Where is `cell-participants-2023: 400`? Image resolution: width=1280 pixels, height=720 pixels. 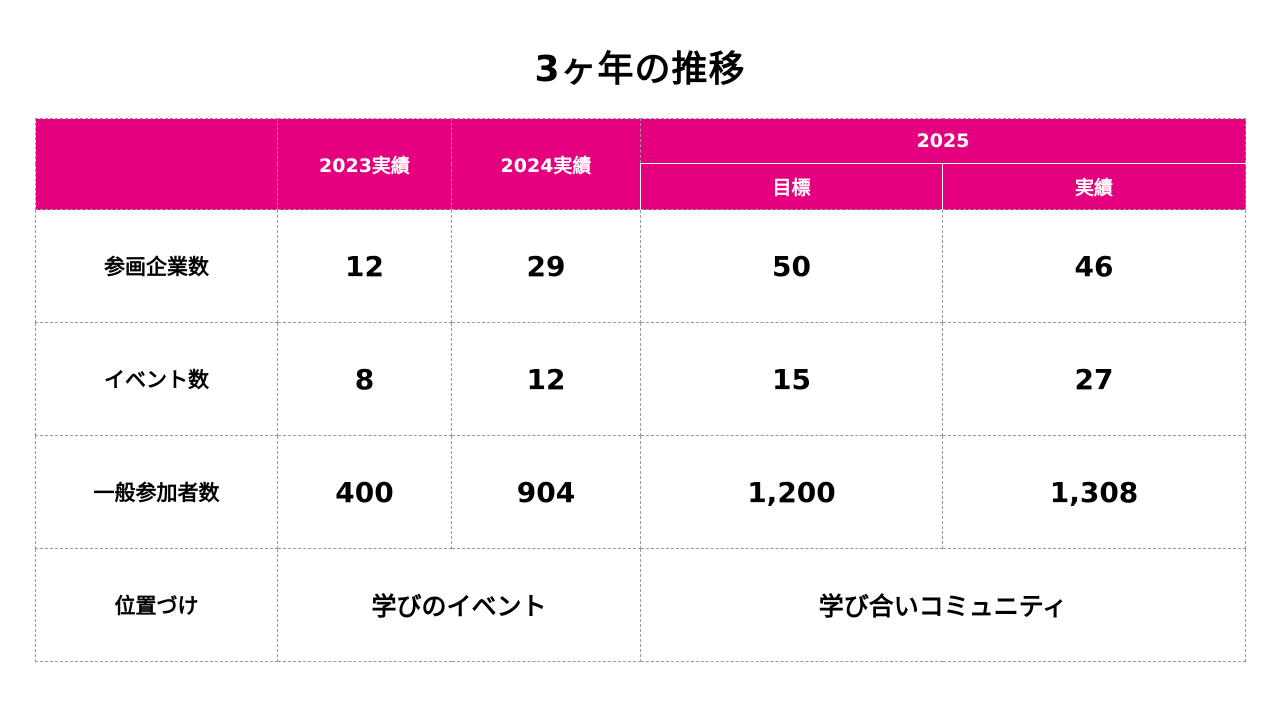
cell-participants-2023: 400 is located at coordinates (364, 492).